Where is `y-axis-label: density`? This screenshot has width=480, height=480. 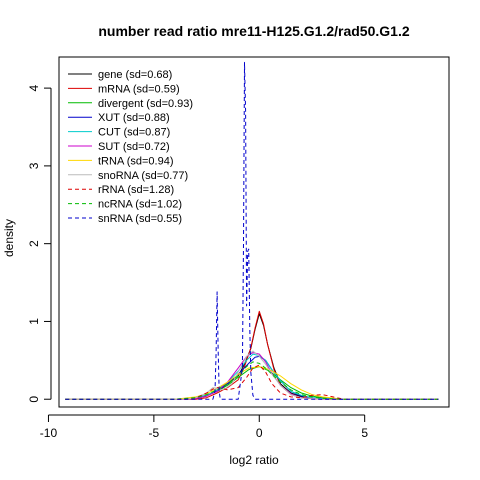 y-axis-label: density is located at coordinates (9, 238).